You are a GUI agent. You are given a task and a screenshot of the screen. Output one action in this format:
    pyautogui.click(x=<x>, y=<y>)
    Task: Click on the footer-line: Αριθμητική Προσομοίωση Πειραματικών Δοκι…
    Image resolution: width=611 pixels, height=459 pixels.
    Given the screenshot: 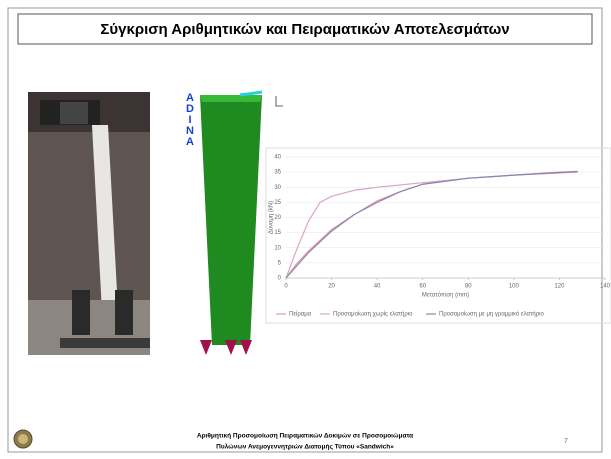 What is the action you would take?
    pyautogui.click(x=305, y=436)
    